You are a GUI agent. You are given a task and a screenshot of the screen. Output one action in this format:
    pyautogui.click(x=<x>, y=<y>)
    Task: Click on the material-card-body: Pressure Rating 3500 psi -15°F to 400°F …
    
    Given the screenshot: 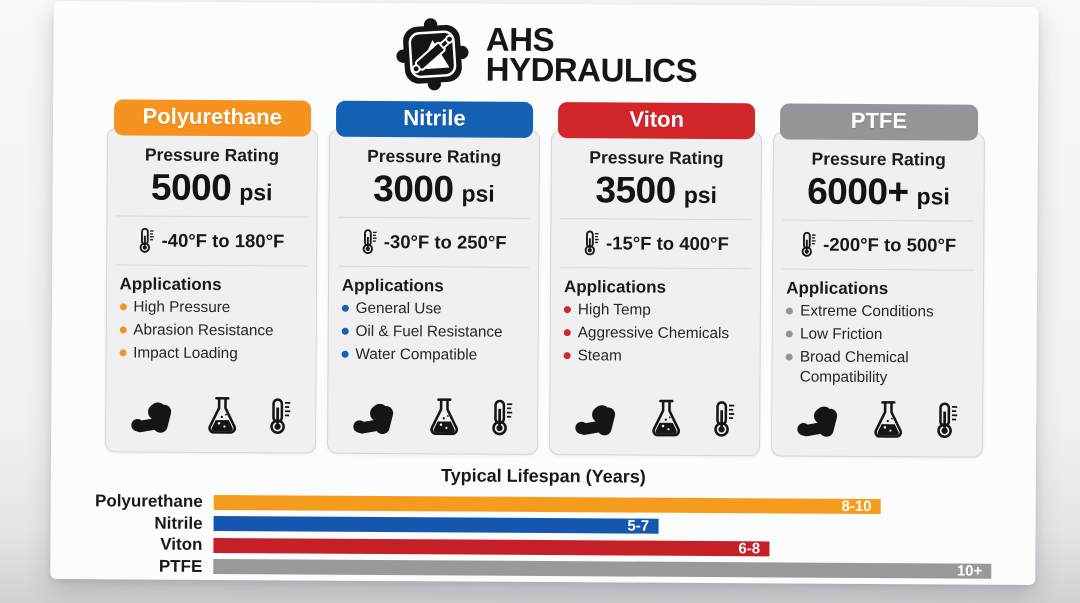 What is the action you would take?
    pyautogui.click(x=656, y=293)
    